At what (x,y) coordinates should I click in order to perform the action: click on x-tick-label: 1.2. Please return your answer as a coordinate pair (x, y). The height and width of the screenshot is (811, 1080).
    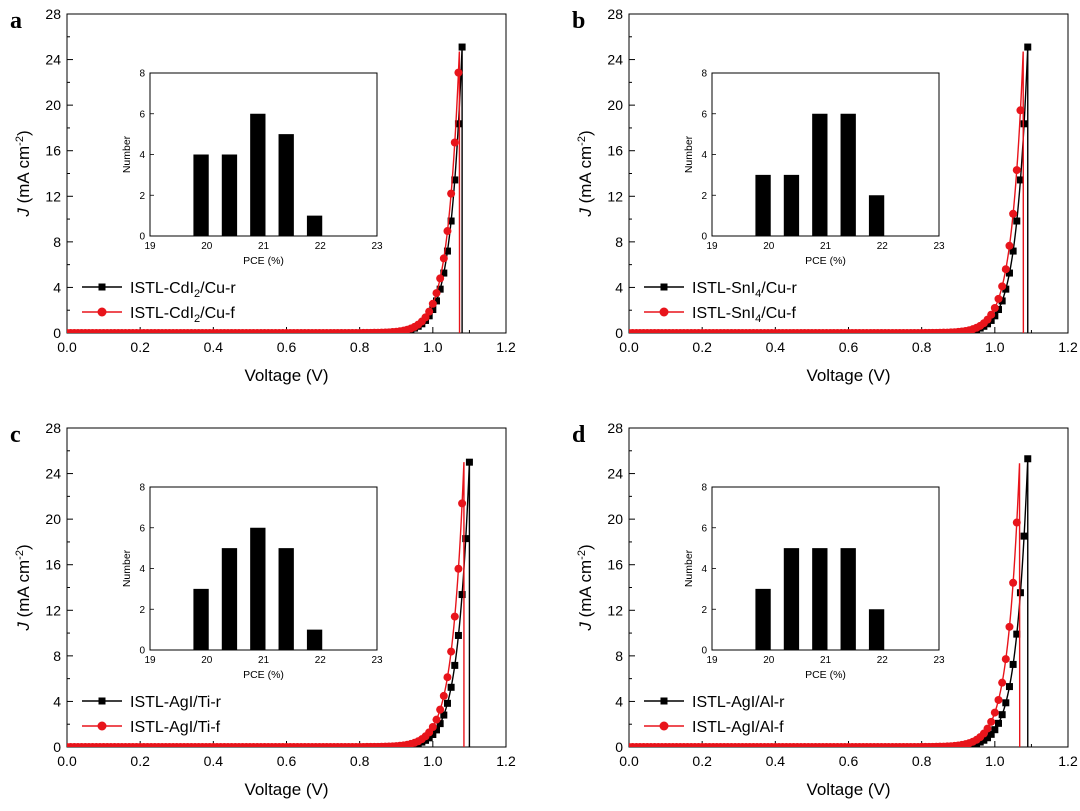
    Looking at the image, I should click on (1068, 347).